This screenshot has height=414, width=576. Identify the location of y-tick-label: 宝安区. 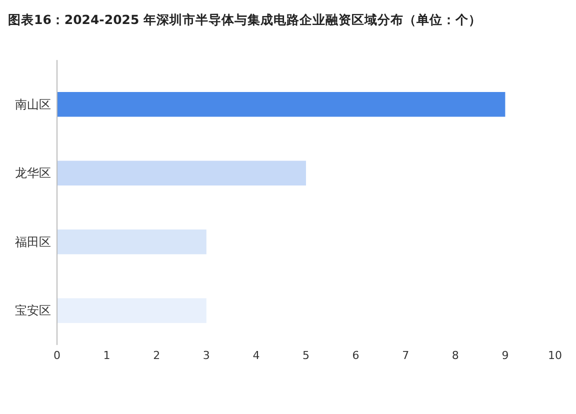
(33, 311).